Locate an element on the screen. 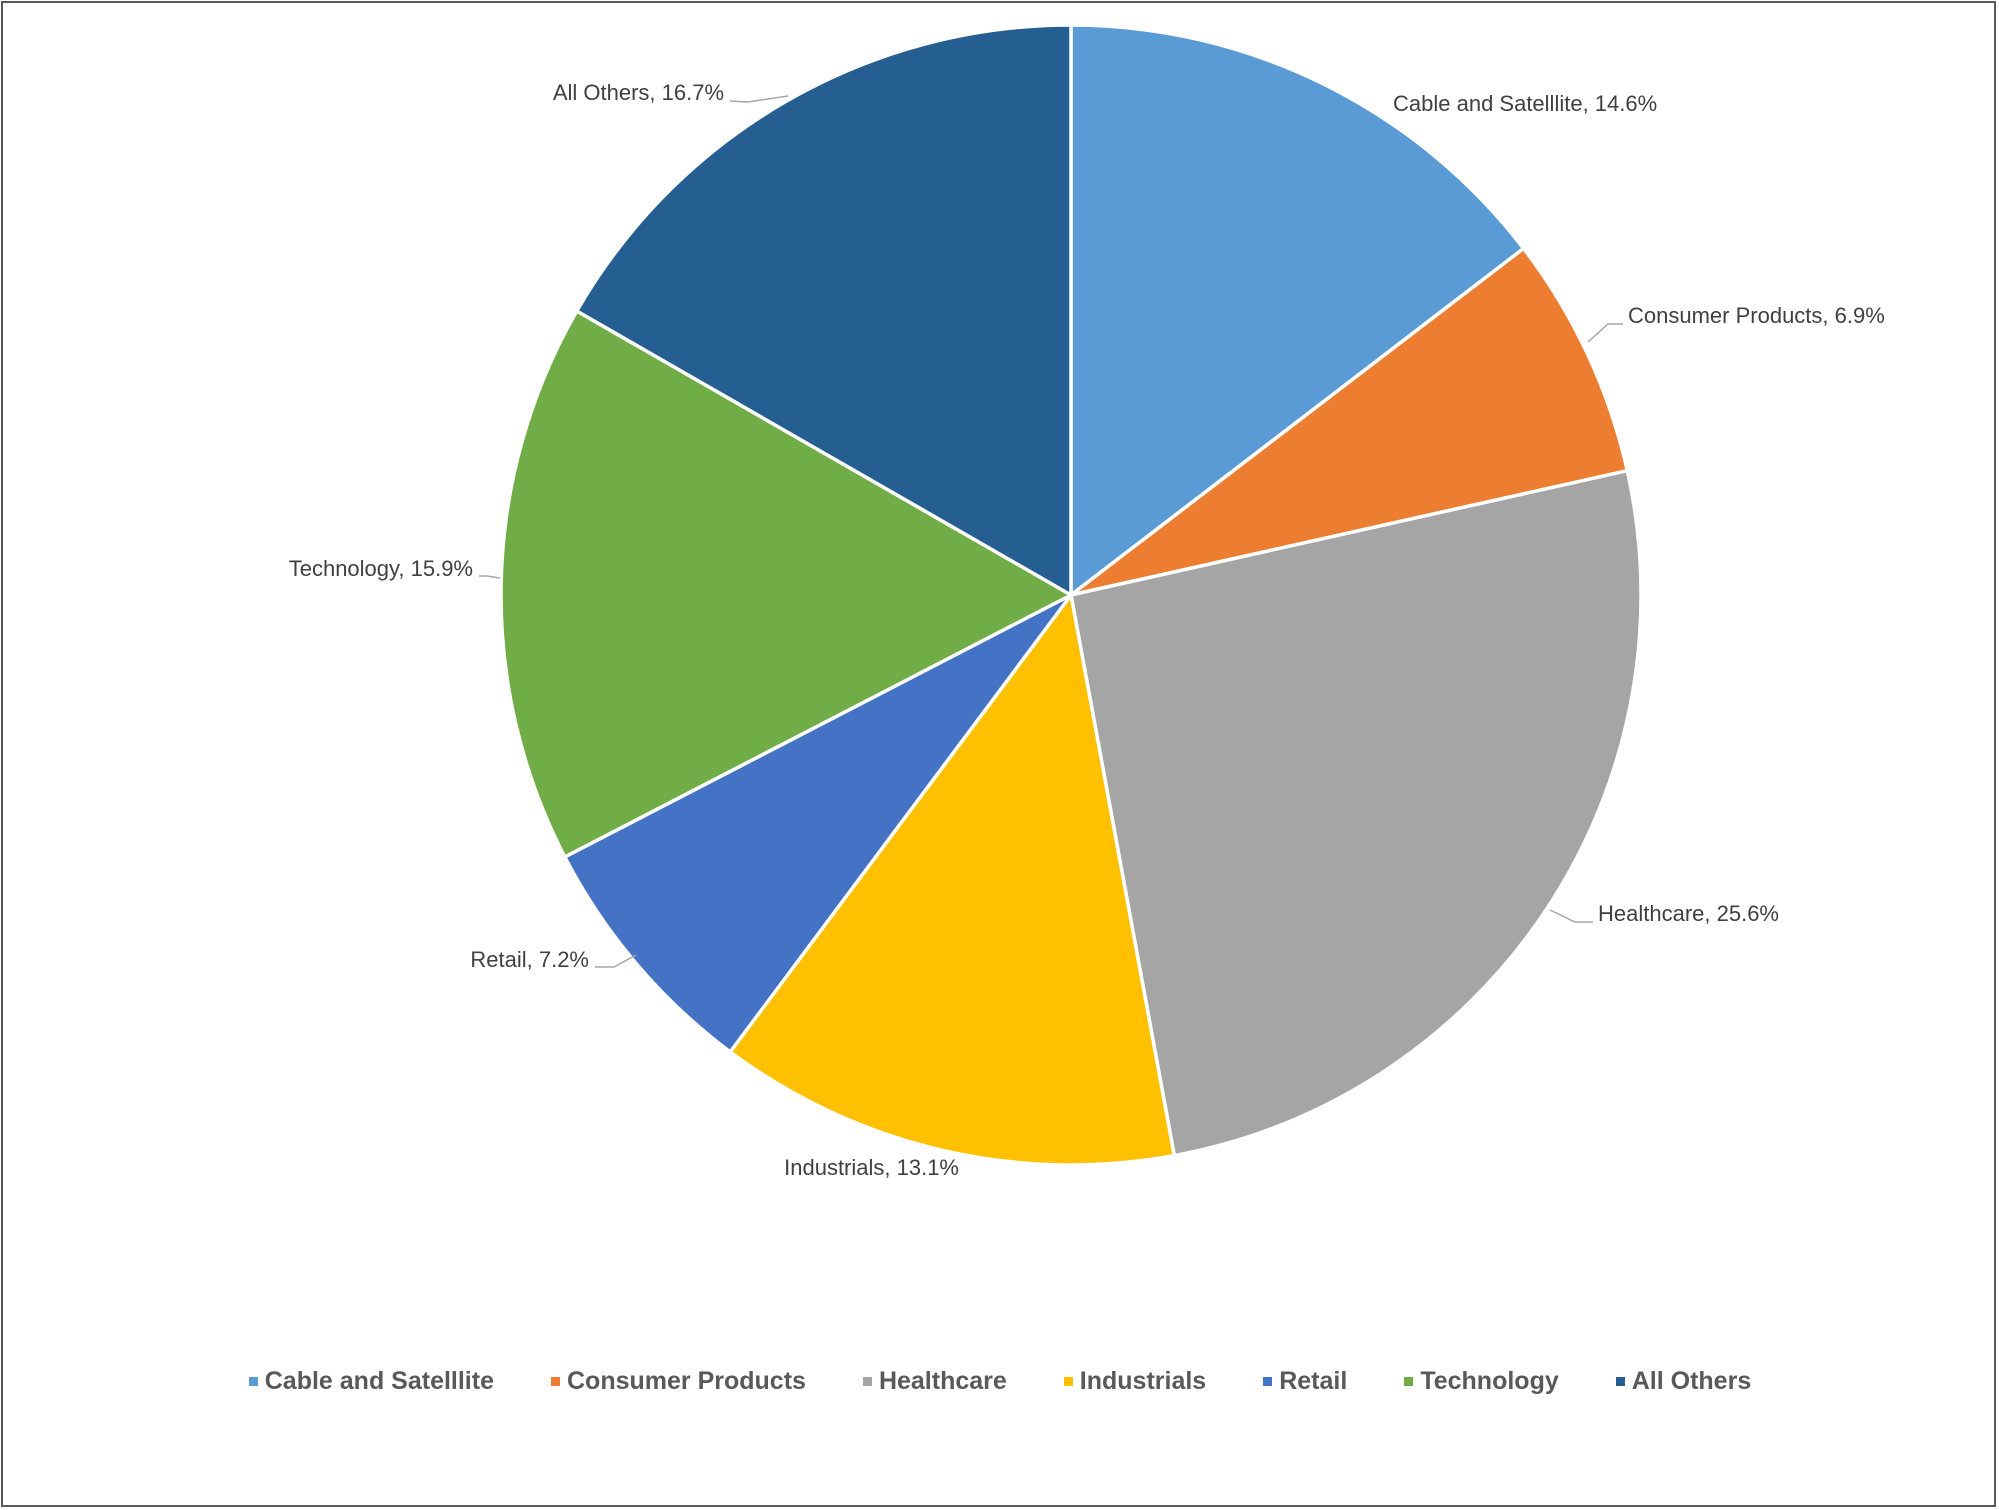 The image size is (1999, 1510). pie-slice-industrials is located at coordinates (952, 880).